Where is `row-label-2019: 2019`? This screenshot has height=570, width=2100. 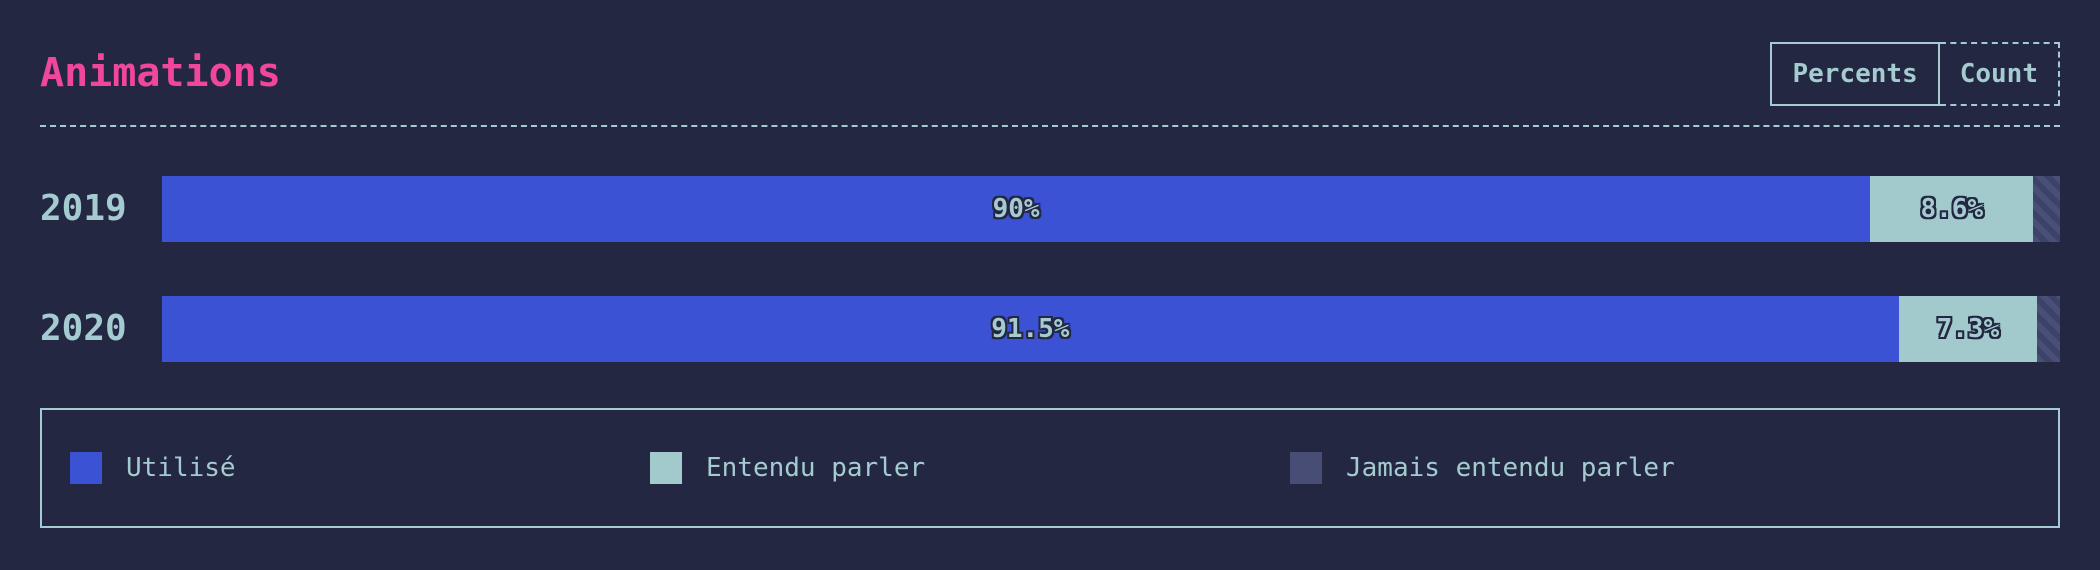 row-label-2019: 2019 is located at coordinates (83, 208).